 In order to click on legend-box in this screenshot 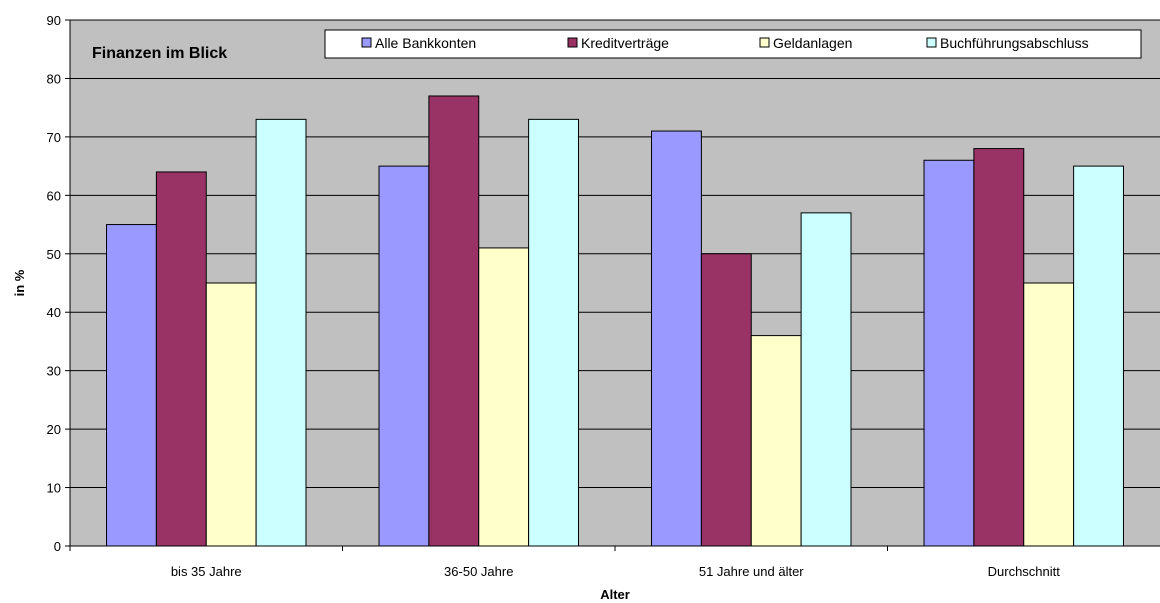, I will do `click(733, 44)`.